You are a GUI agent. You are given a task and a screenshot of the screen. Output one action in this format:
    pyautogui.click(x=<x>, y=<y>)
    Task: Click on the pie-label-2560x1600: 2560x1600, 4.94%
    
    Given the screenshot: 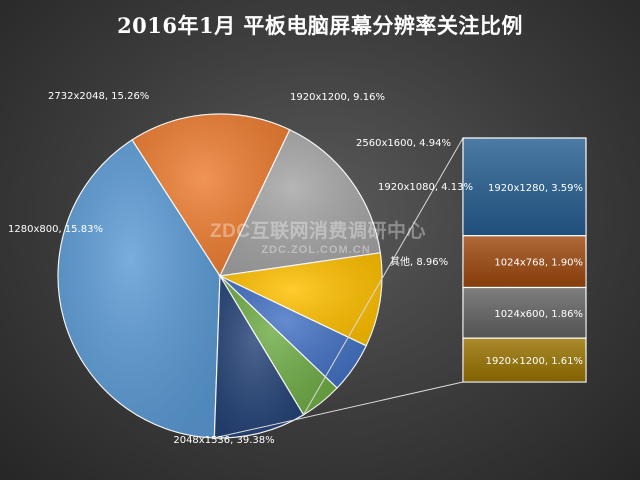 What is the action you would take?
    pyautogui.click(x=403, y=143)
    